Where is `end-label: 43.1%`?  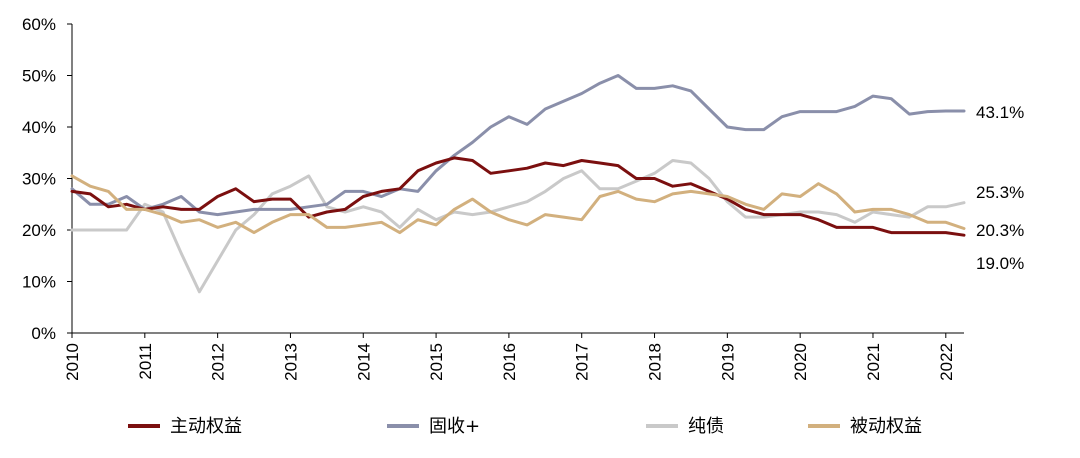 end-label: 43.1% is located at coordinates (1000, 112).